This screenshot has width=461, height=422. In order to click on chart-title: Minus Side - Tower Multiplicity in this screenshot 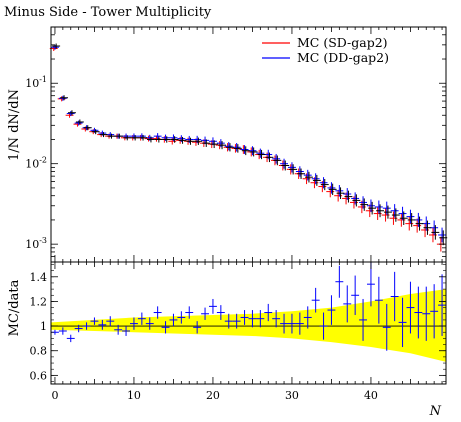, I will do `click(108, 12)`.